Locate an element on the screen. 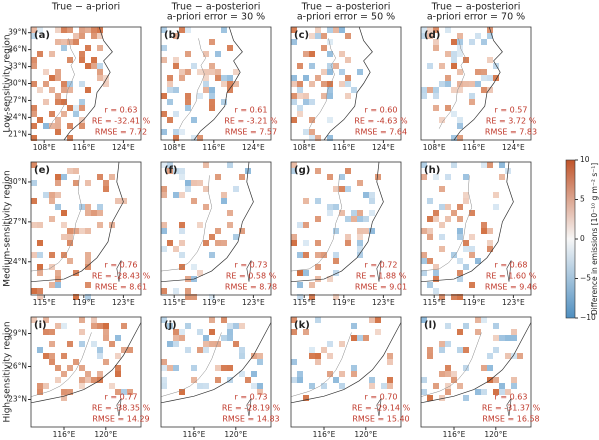 The image size is (599, 440). panel-stat: RE = -32.41 % is located at coordinates (121, 121).